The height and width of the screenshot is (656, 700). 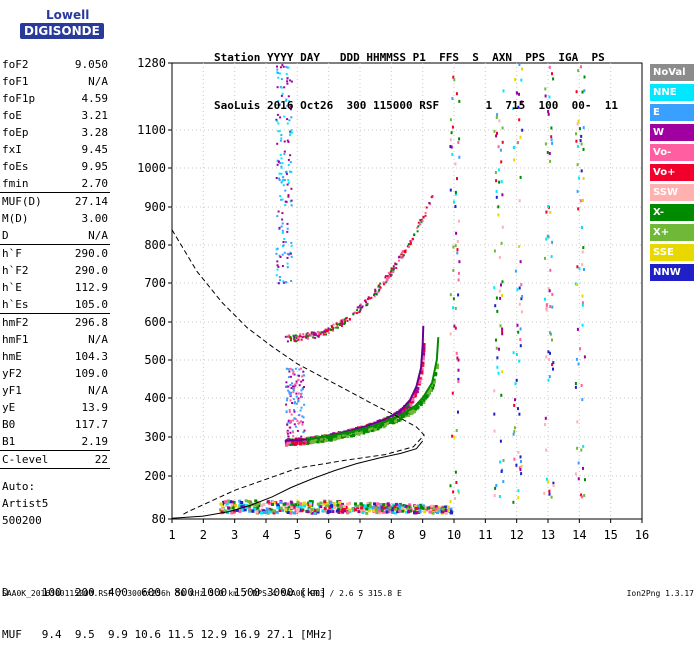 I want to click on x-tick-label: 5, so click(x=297, y=535).